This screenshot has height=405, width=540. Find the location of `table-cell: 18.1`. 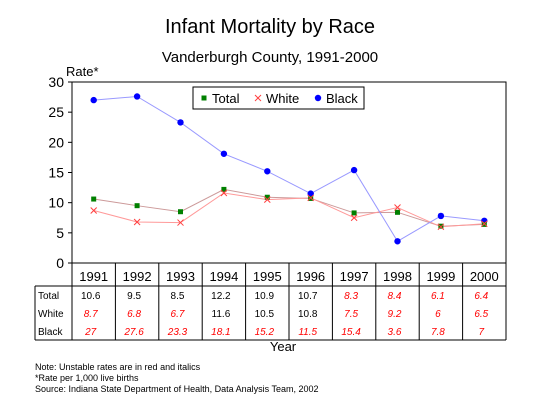

table-cell: 18.1 is located at coordinates (220, 332).